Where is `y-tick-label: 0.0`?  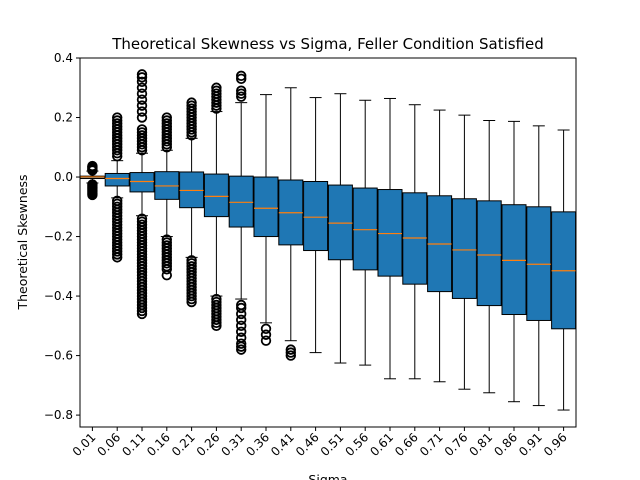
y-tick-label: 0.0 is located at coordinates (63, 177).